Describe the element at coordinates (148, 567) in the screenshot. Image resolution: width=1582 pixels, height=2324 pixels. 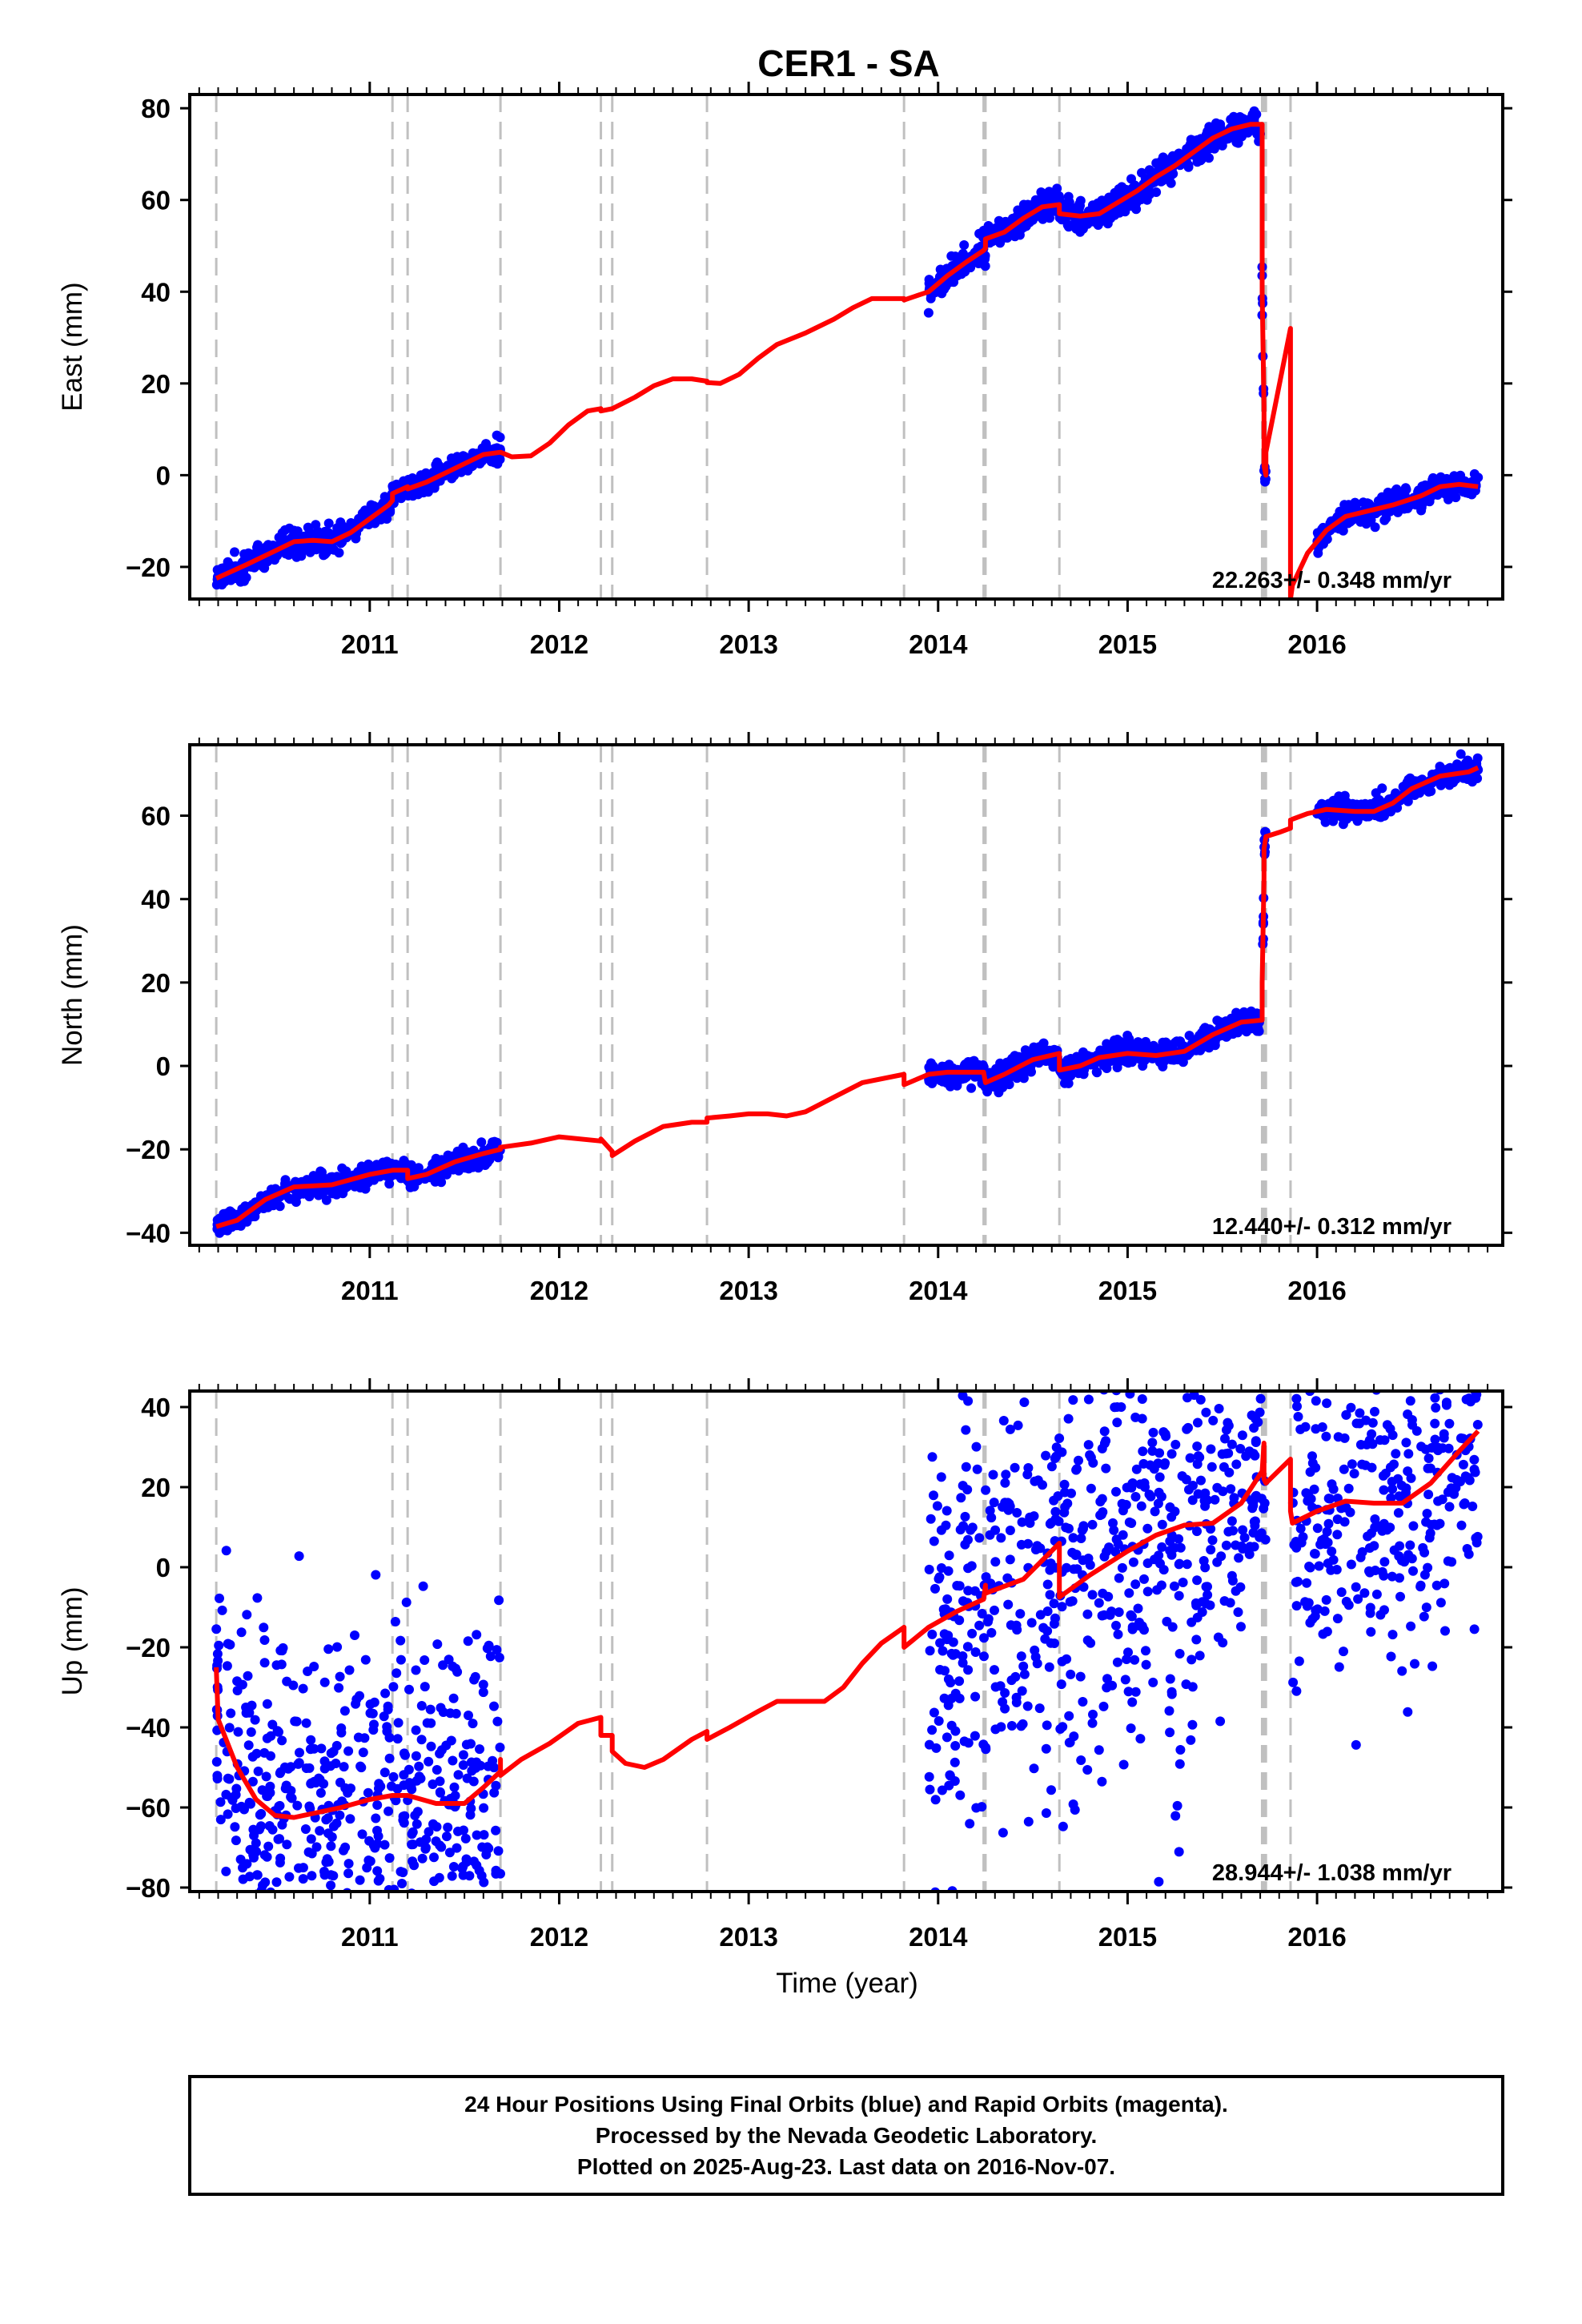
I see `y-tick-label: −20` at that location.